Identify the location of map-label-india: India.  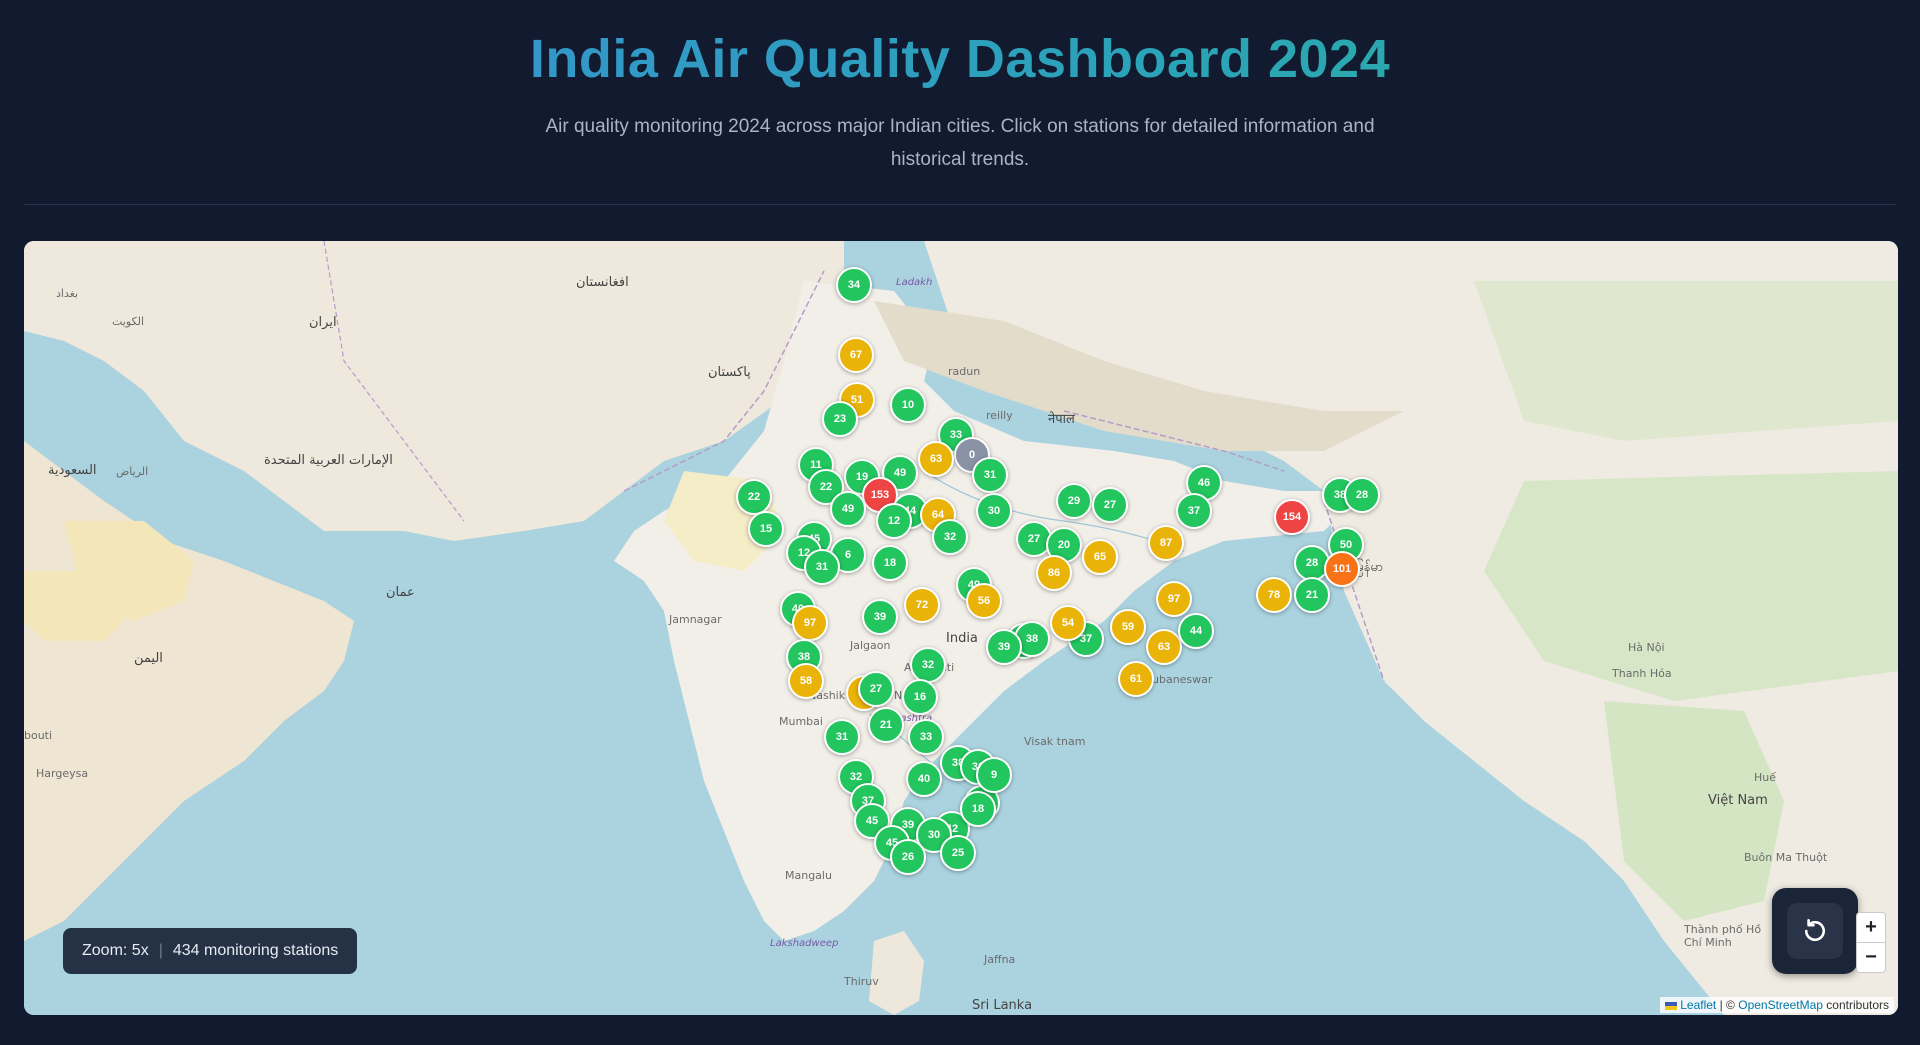
(962, 638).